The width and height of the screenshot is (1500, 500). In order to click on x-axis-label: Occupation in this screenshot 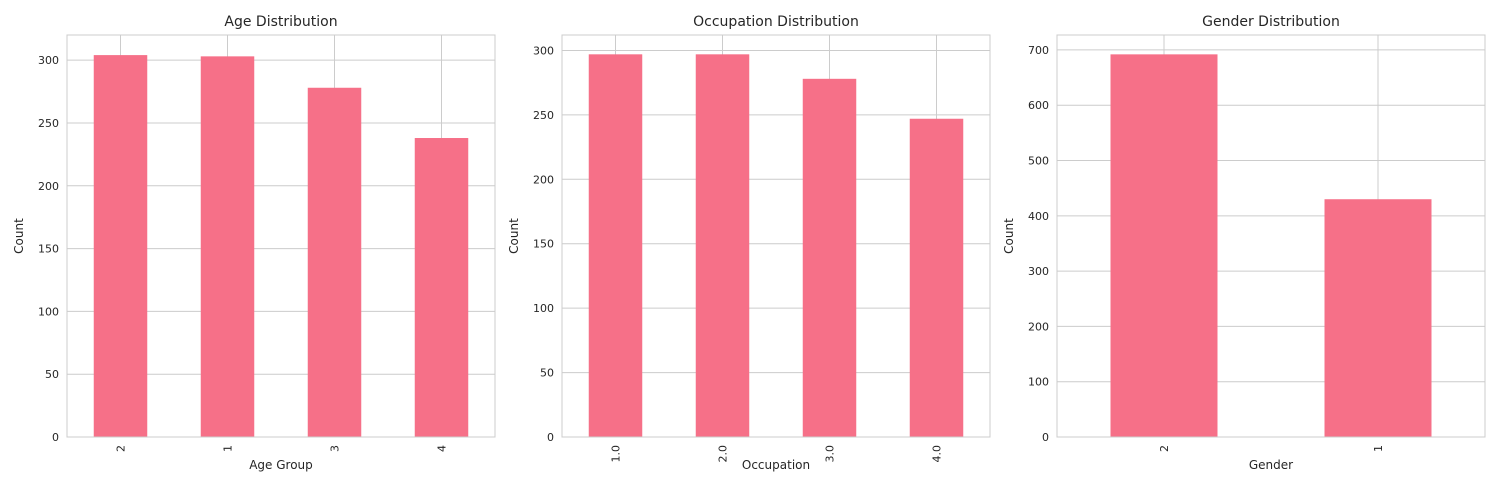, I will do `click(776, 465)`.